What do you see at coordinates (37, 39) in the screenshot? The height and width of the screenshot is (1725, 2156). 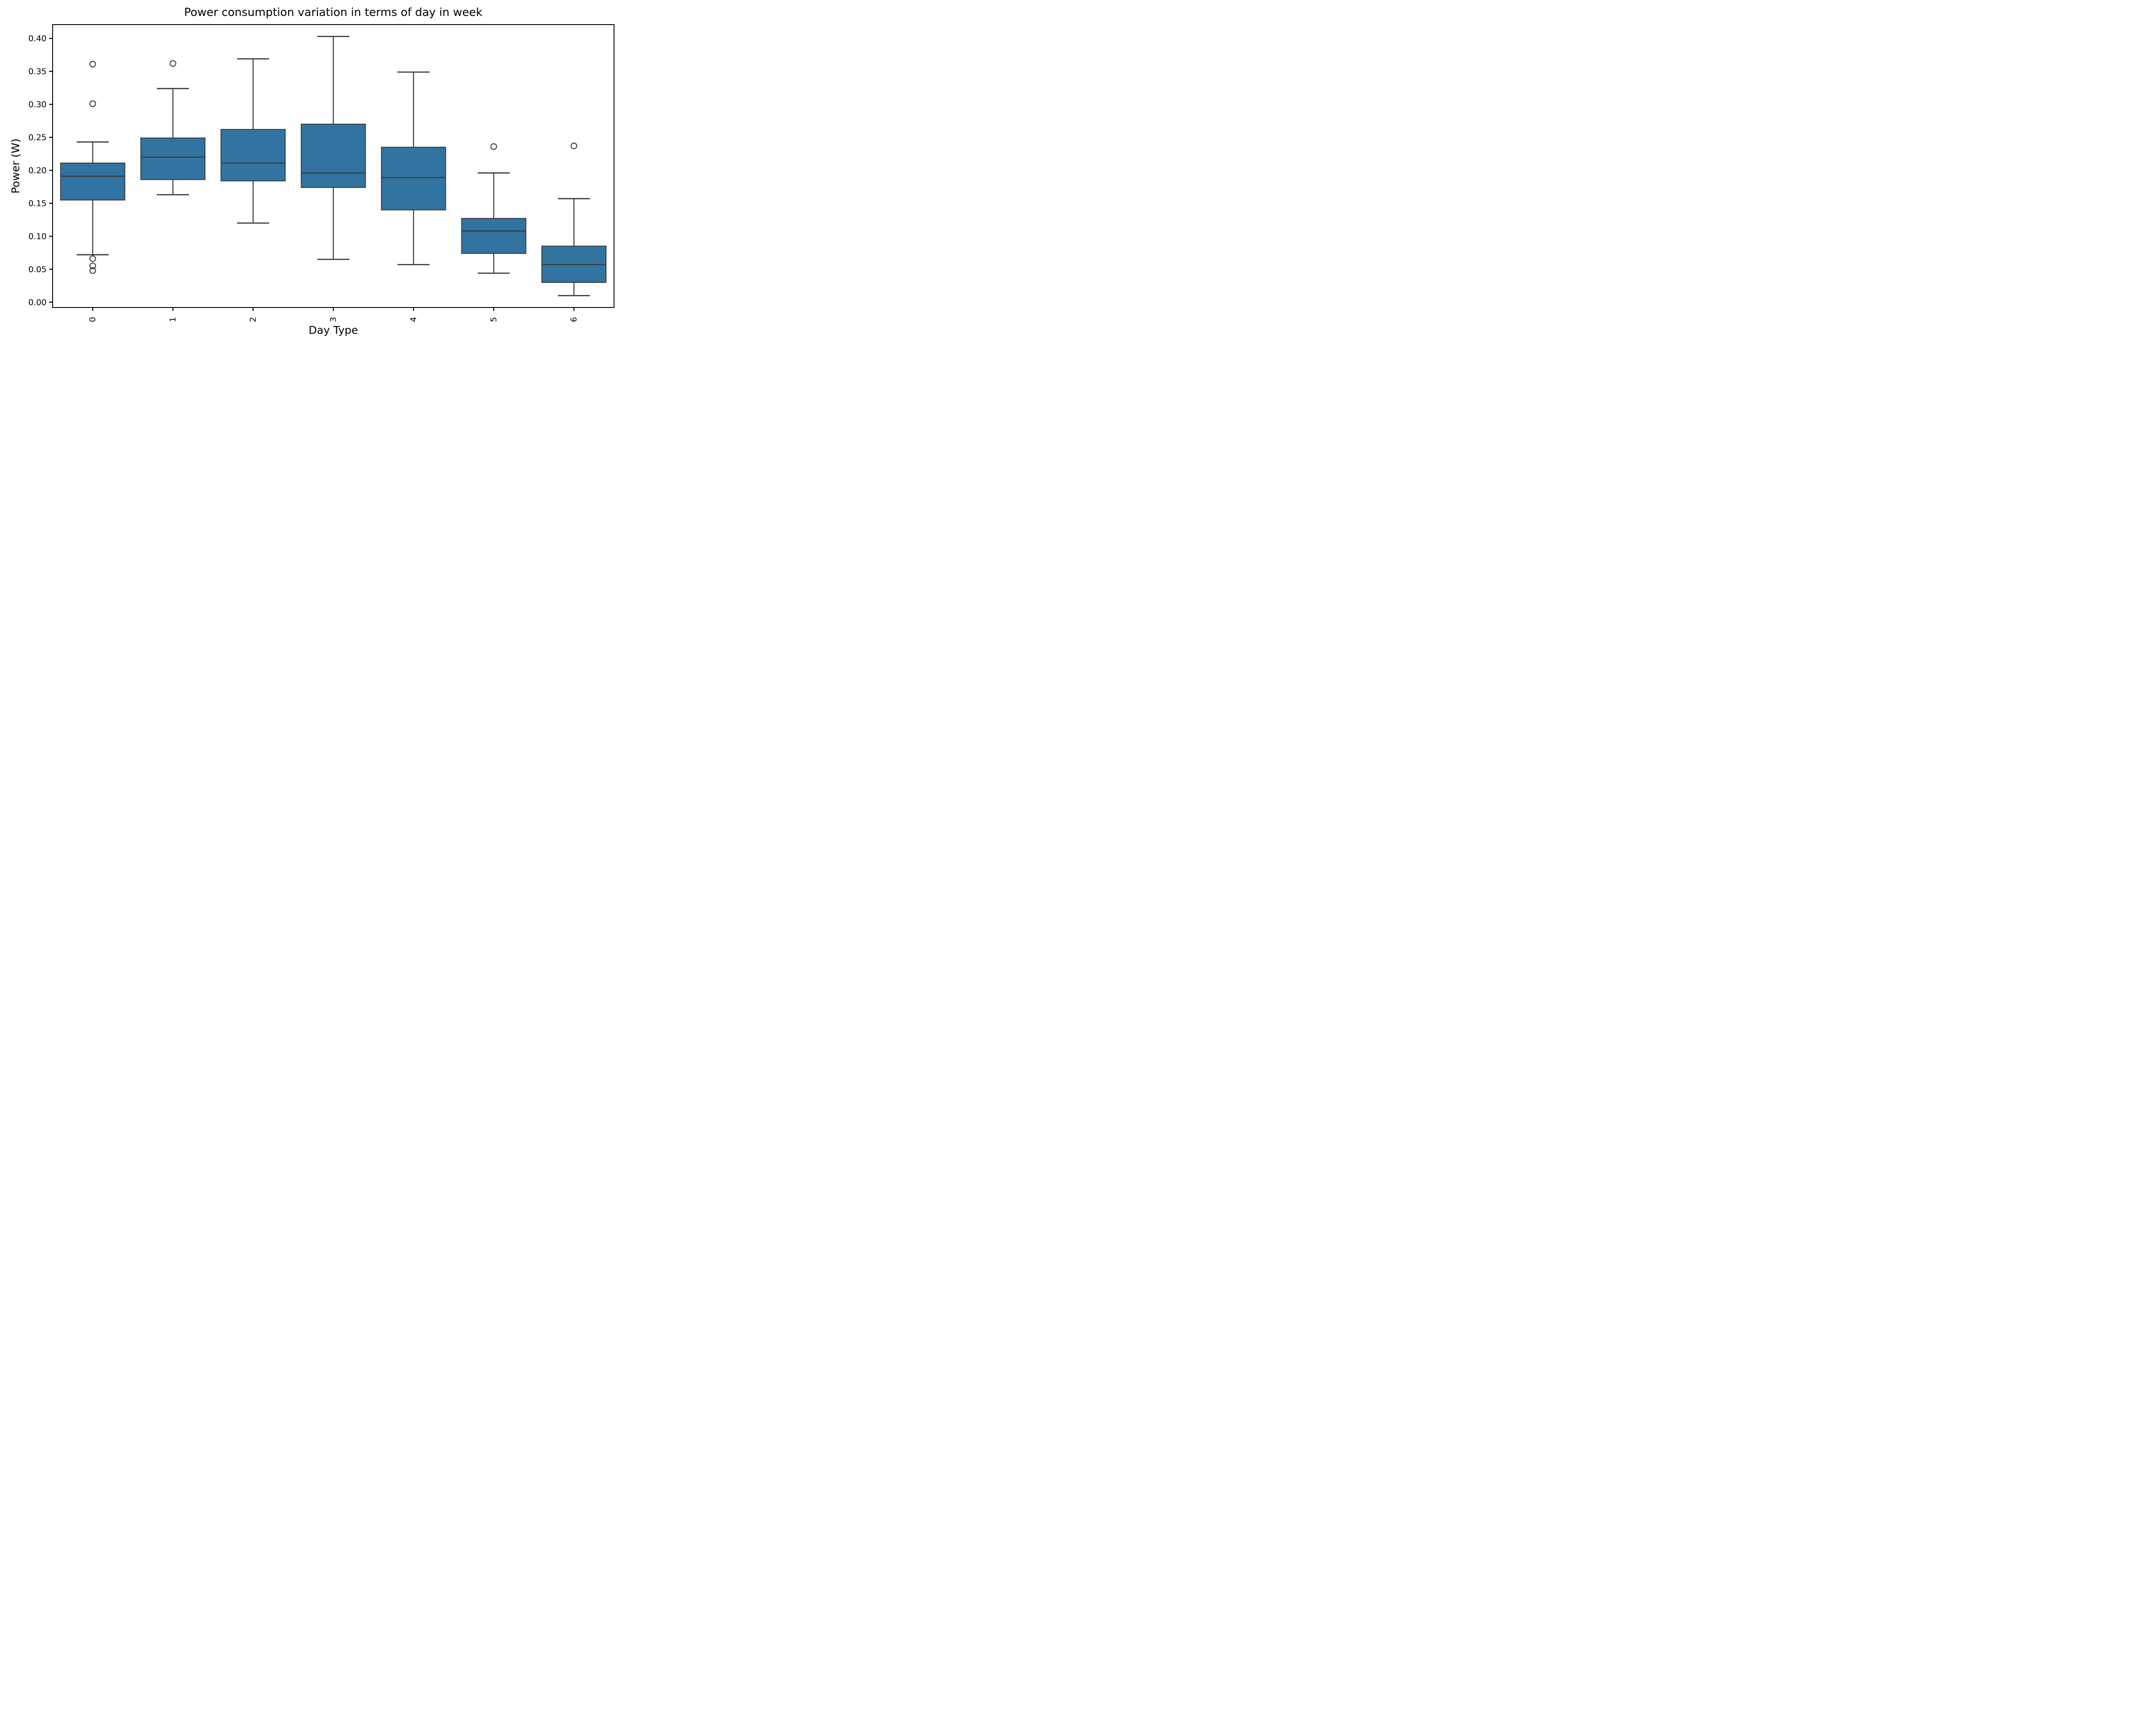 I see `y-tick-label: 0.40` at bounding box center [37, 39].